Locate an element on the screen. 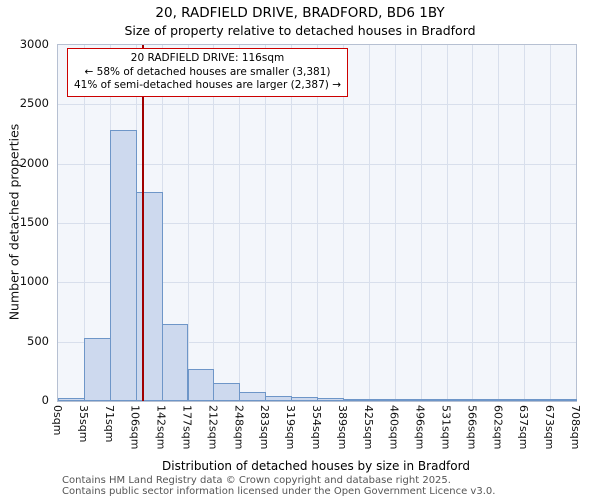 The image size is (600, 500). x-tick-label: 0sqm is located at coordinates (57, 420).